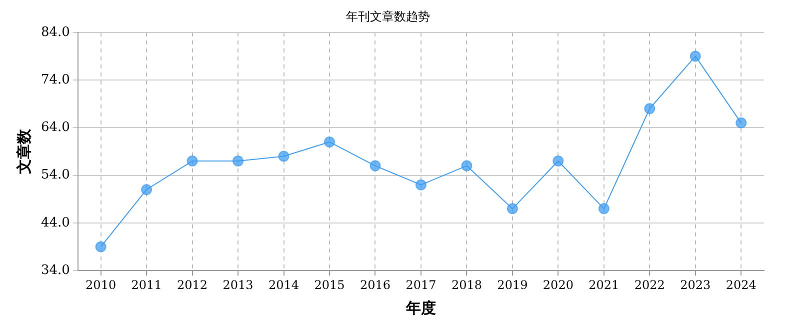 The height and width of the screenshot is (330, 790). Describe the element at coordinates (329, 285) in the screenshot. I see `x-tick-label: 2015` at that location.